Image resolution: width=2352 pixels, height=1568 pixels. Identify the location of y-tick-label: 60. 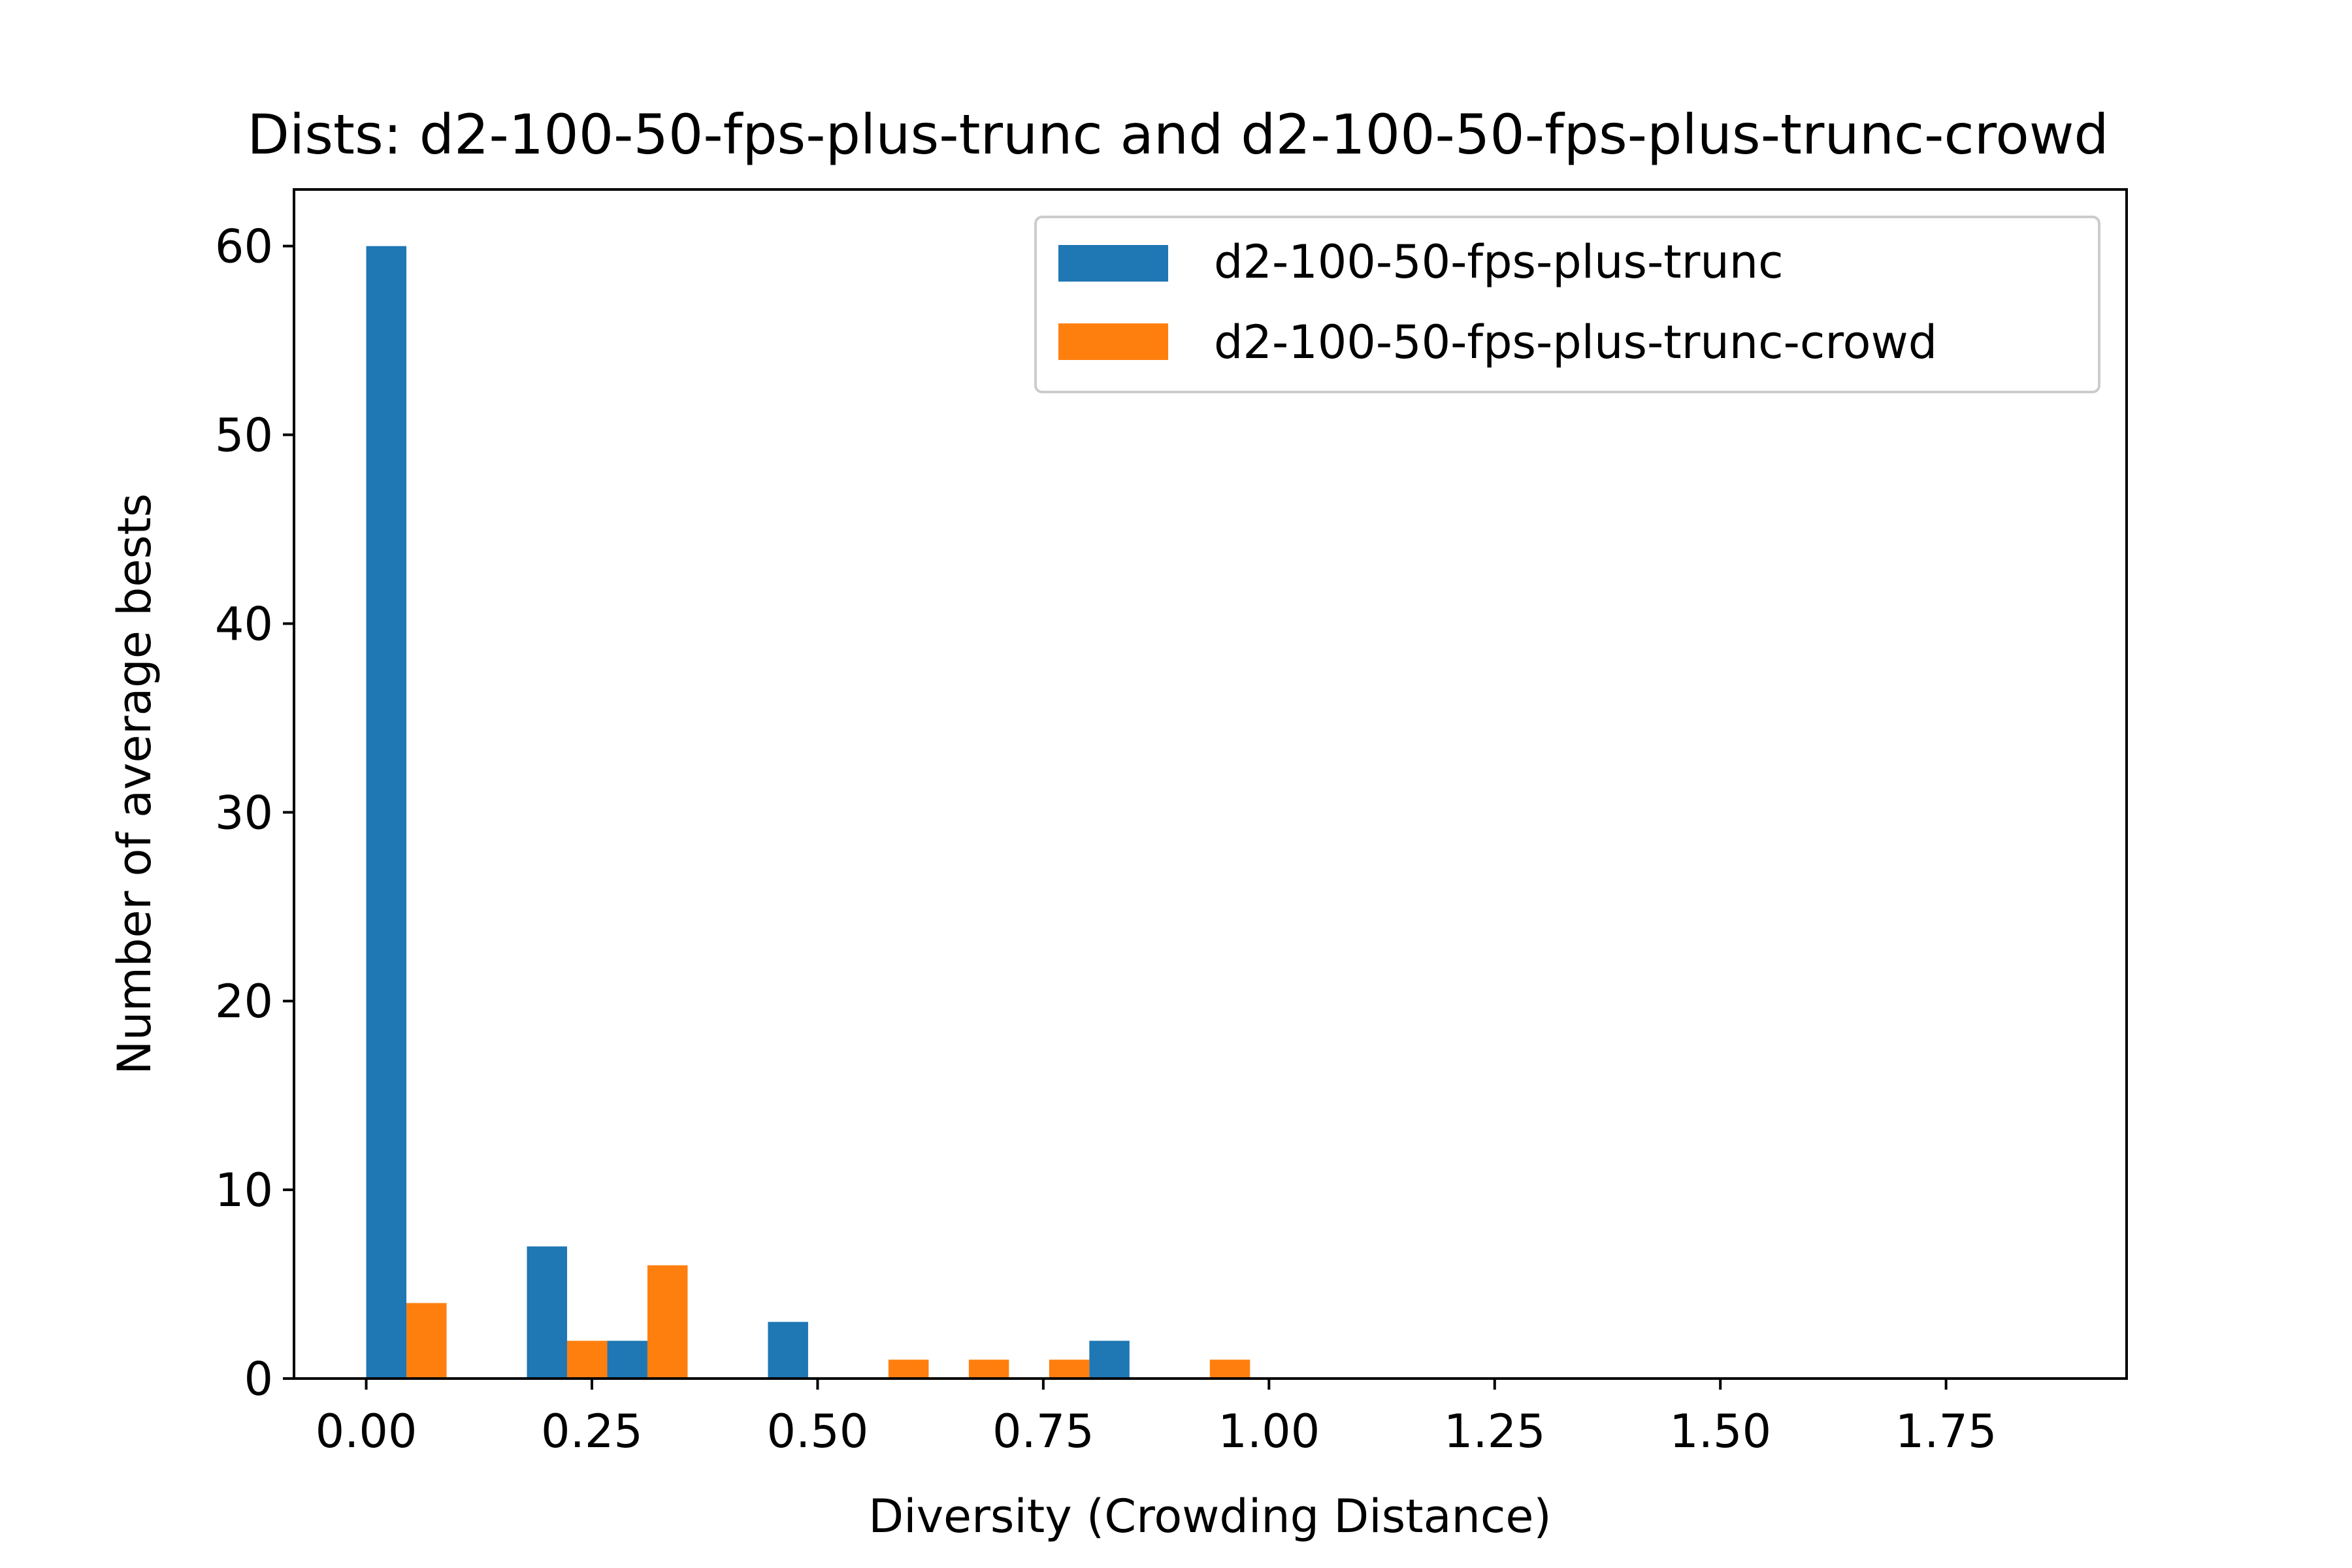
(244, 247).